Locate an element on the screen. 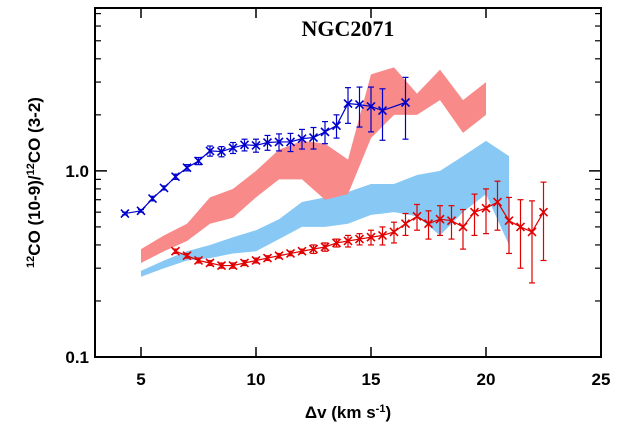  y-axis-label: 12CO (10-9)/12CO (3-2) is located at coordinates (34, 182).